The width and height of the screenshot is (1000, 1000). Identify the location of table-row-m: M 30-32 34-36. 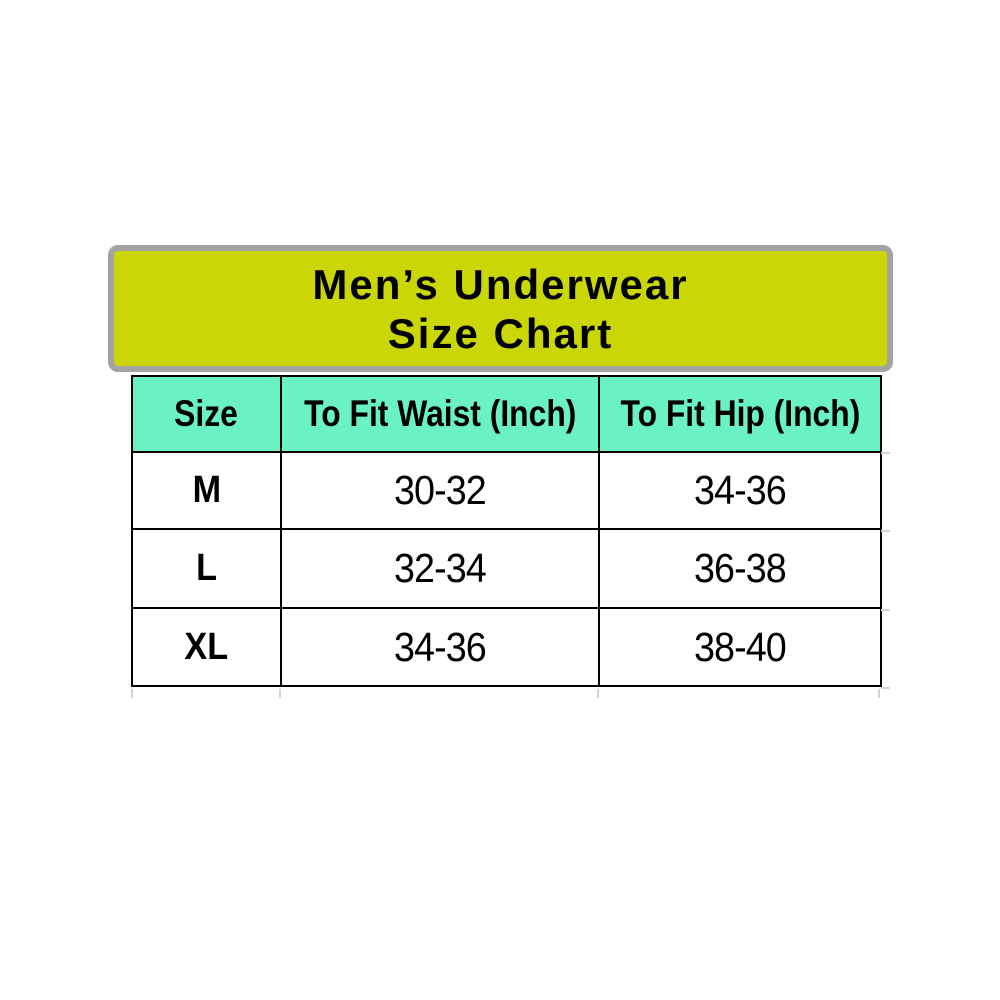
(506, 490).